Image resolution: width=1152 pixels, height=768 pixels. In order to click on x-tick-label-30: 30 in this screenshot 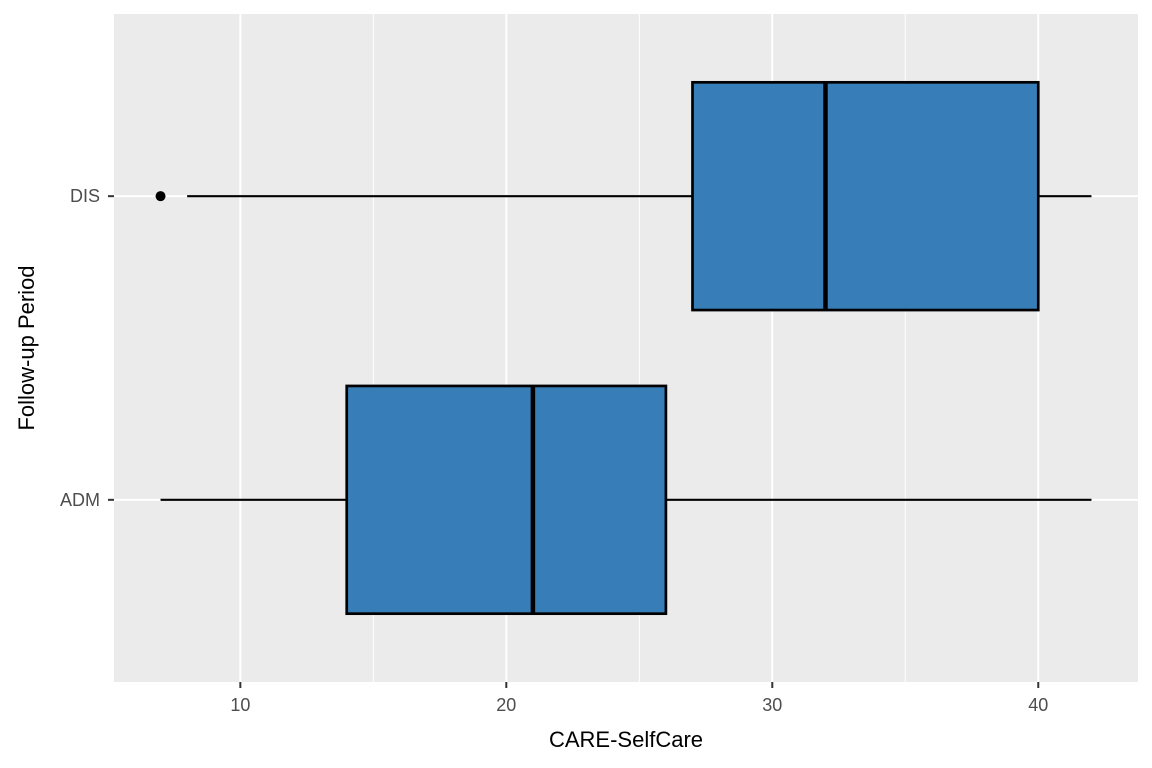, I will do `click(772, 705)`.